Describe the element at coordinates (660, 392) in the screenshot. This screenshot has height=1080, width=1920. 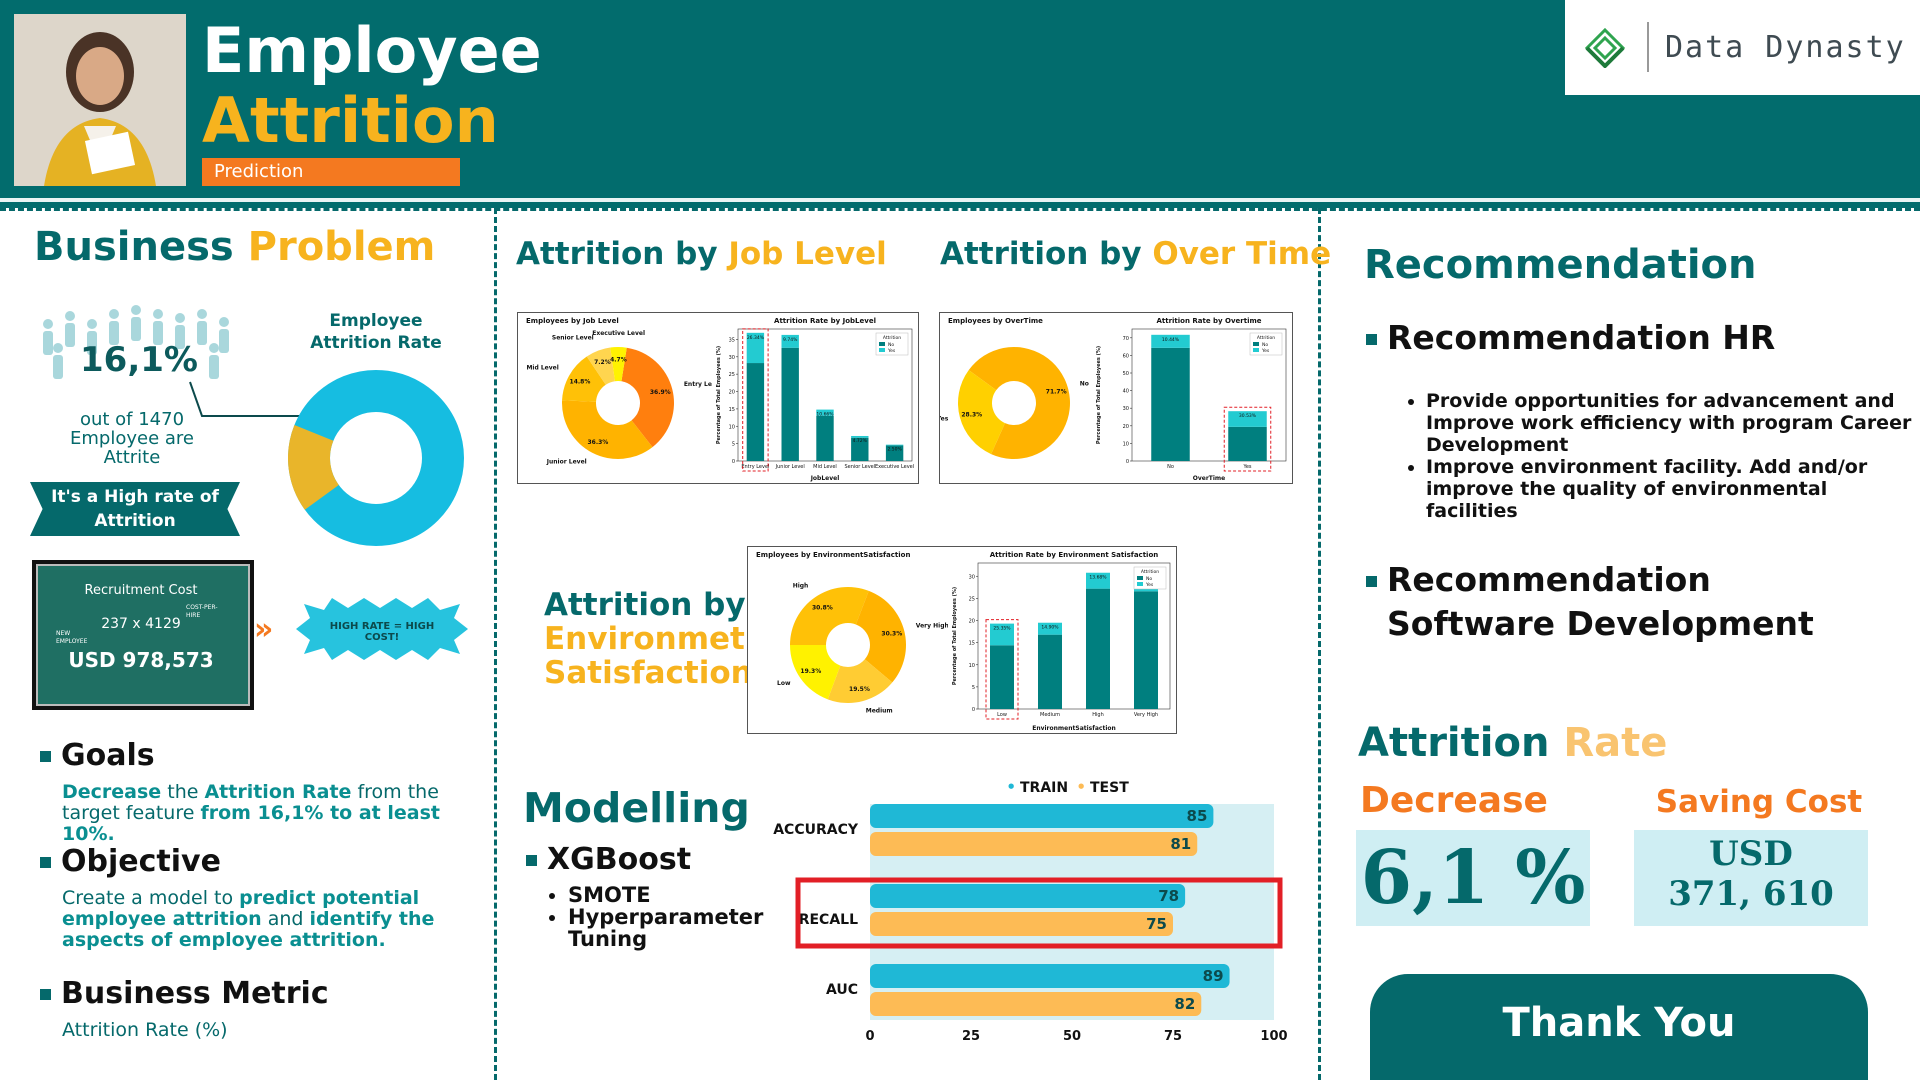
I see `pie-percent-label: 36.9%` at that location.